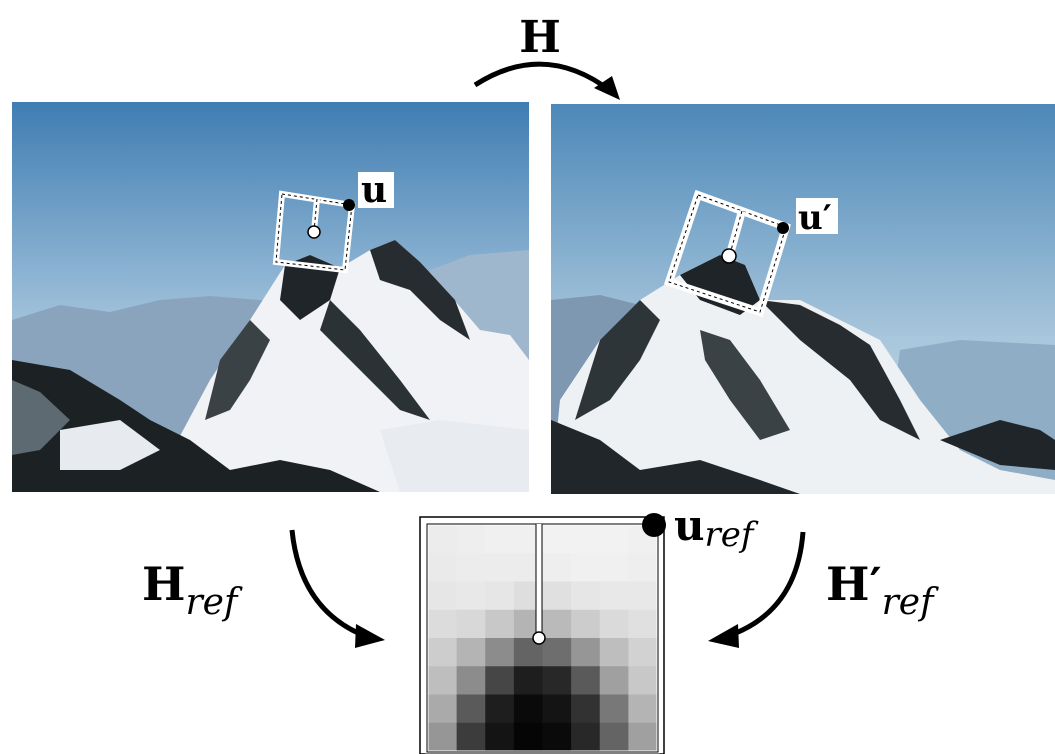  Describe the element at coordinates (911, 602) in the screenshot. I see `h-ref-prime-sub: ref` at that location.